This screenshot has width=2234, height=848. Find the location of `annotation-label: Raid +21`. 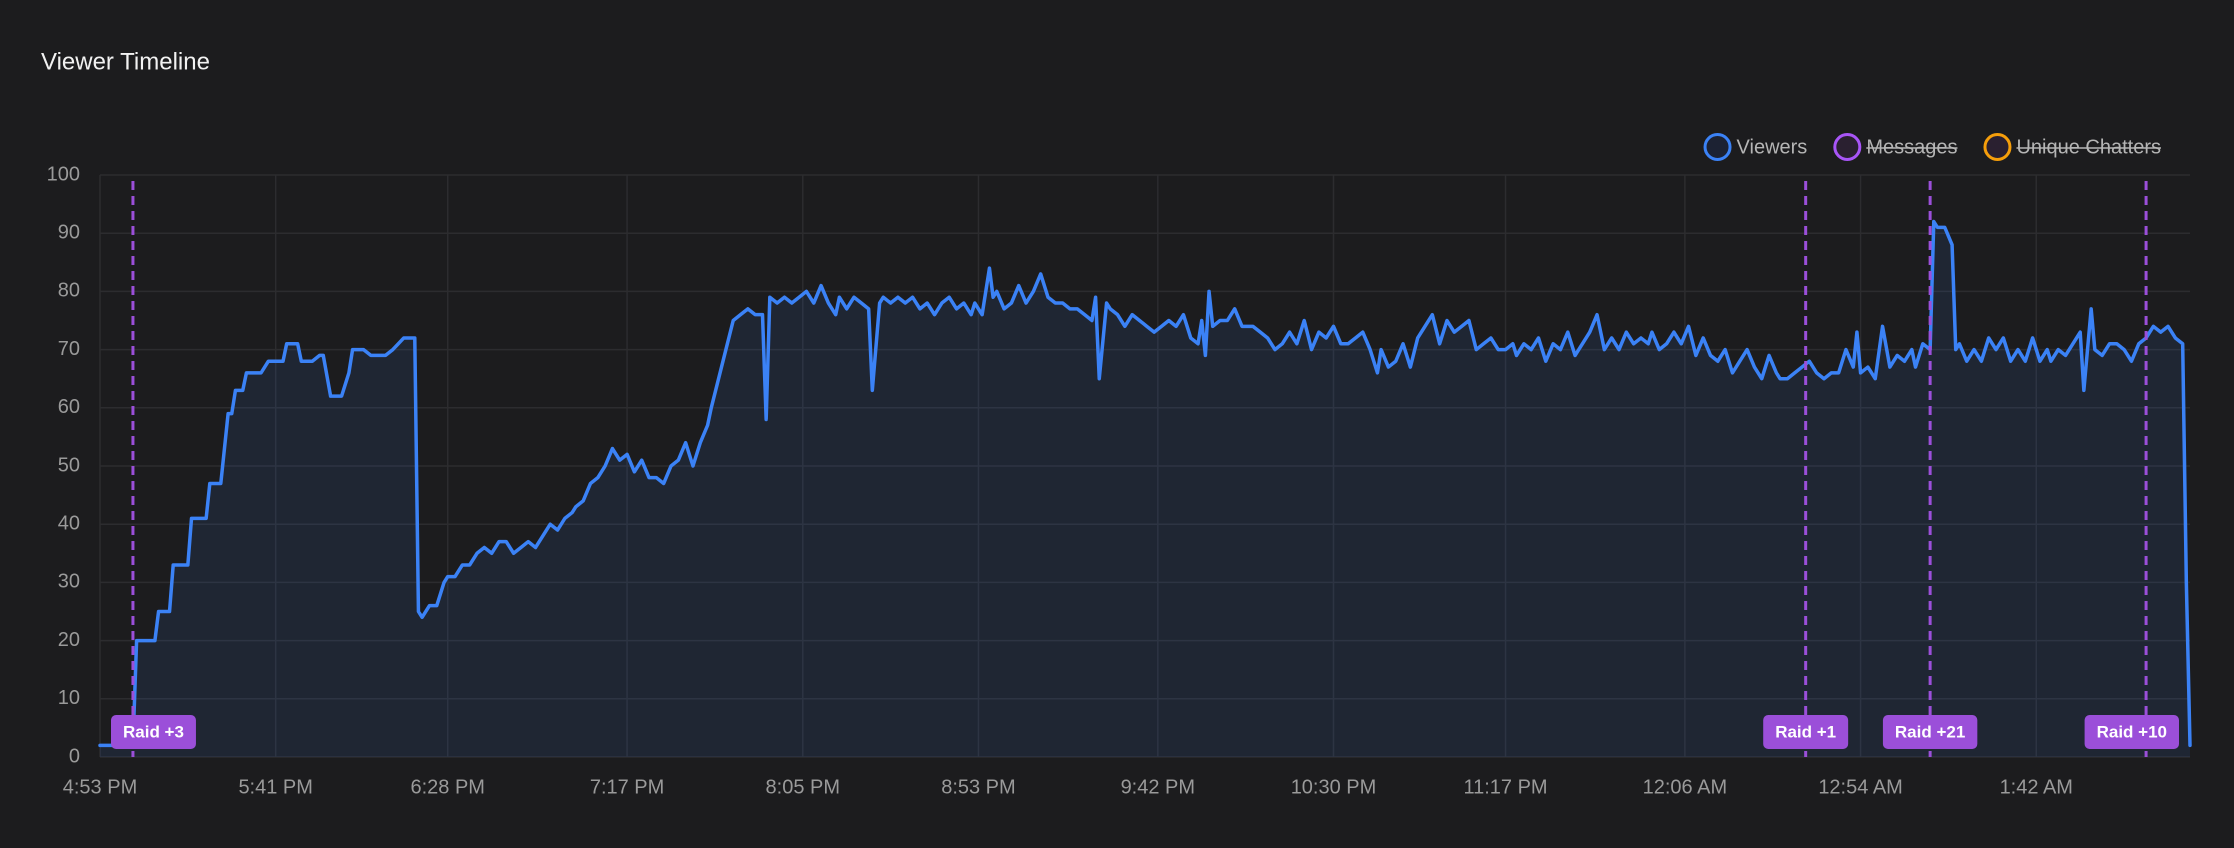

annotation-label: Raid +21 is located at coordinates (1930, 731).